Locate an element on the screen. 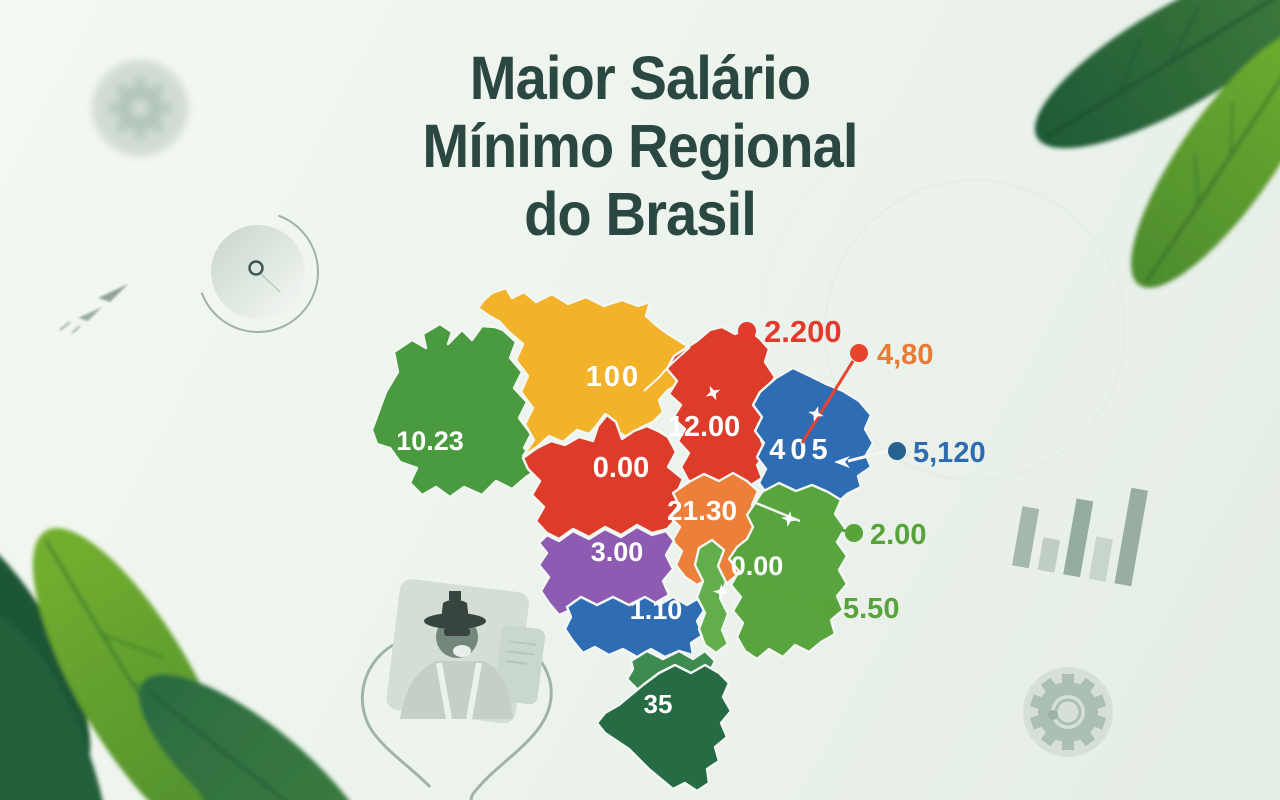  region-strip-green is located at coordinates (711, 596).